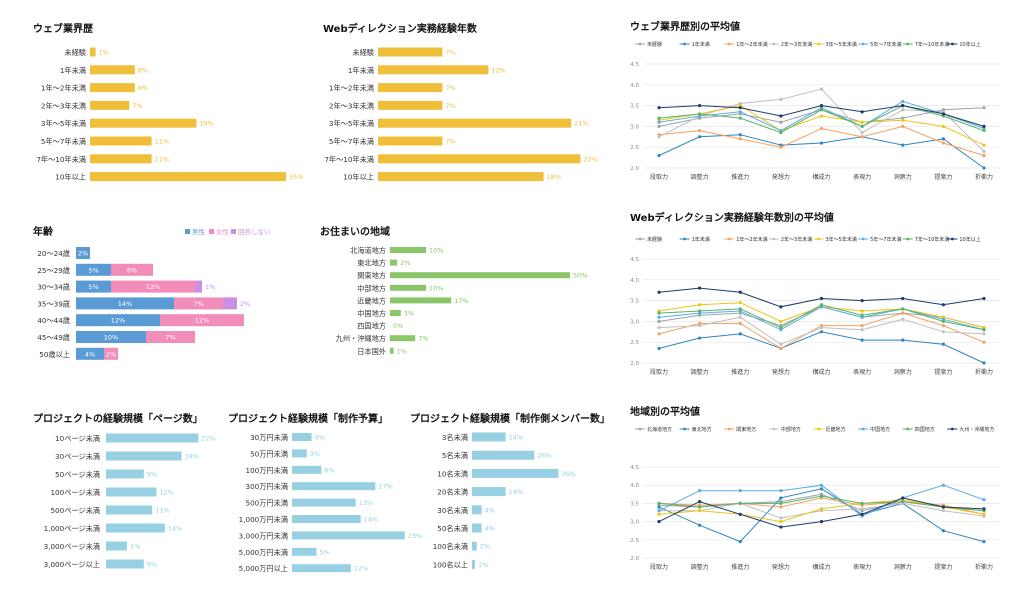 This screenshot has width=1024, height=594. I want to click on data-label: 10%, so click(436, 251).